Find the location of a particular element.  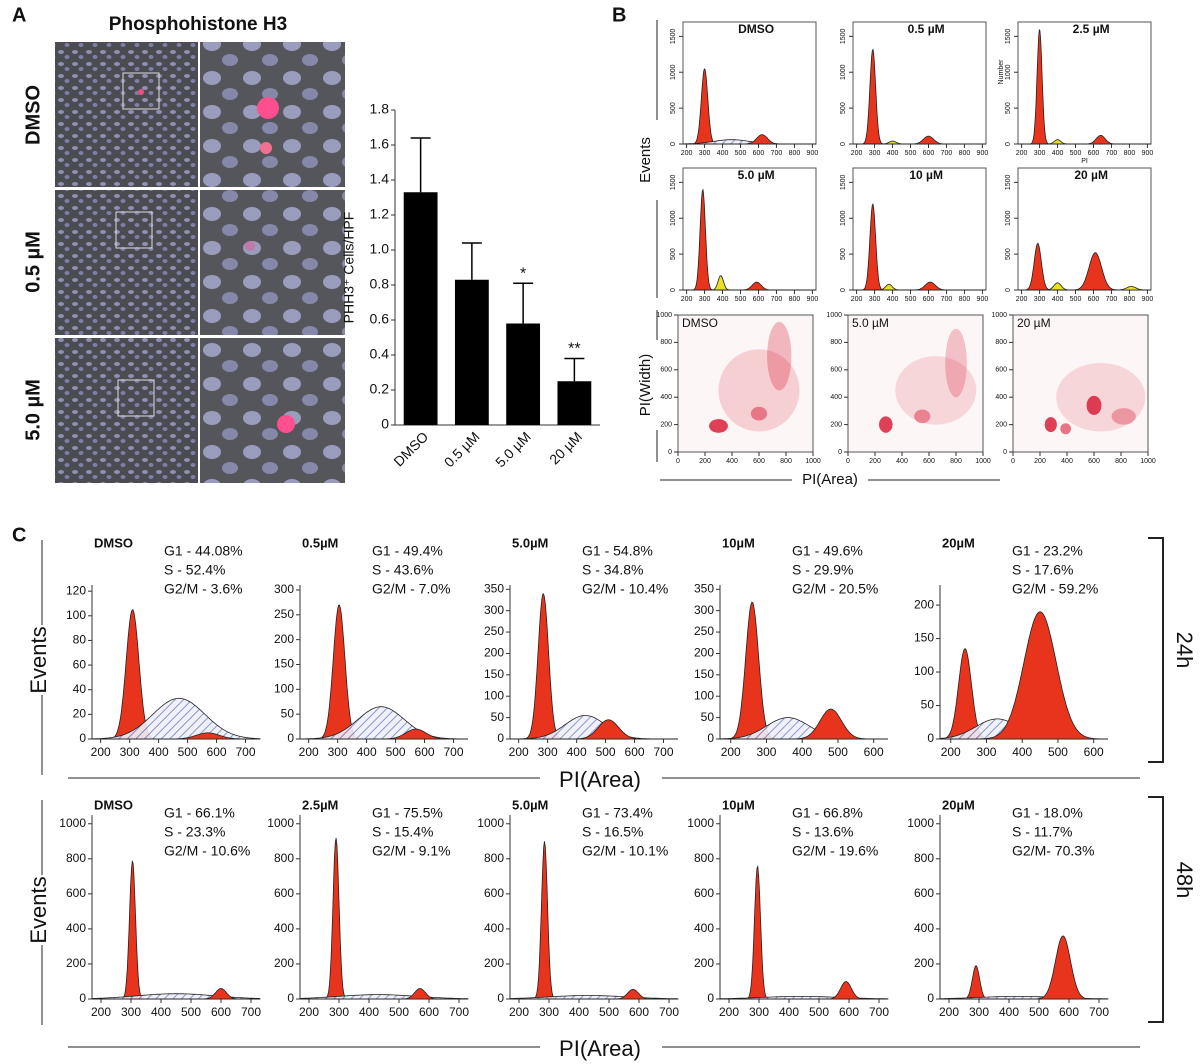

axis-title: PI(Area) is located at coordinates (830, 479).